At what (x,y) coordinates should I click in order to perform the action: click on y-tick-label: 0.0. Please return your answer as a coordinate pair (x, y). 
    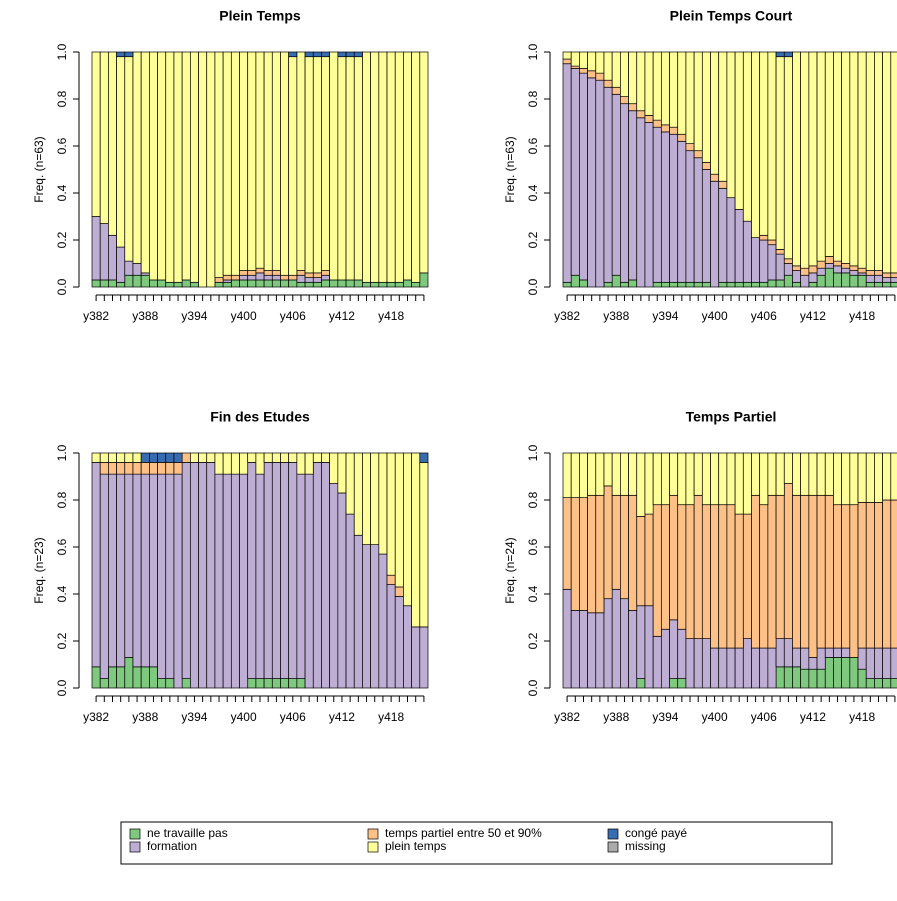
    Looking at the image, I should click on (533, 286).